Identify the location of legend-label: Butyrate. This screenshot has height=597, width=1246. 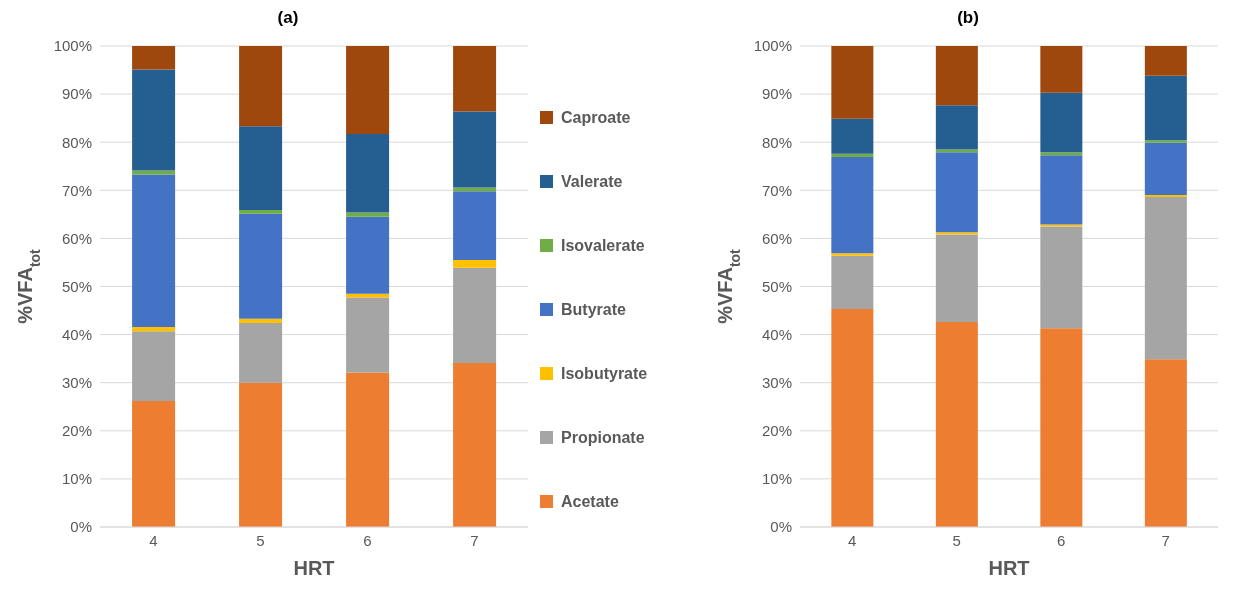
(593, 309).